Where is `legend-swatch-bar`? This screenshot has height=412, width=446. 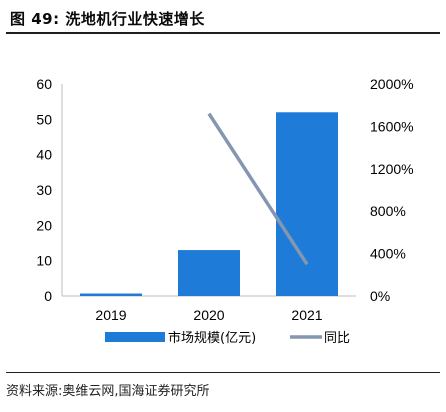 legend-swatch-bar is located at coordinates (135, 337).